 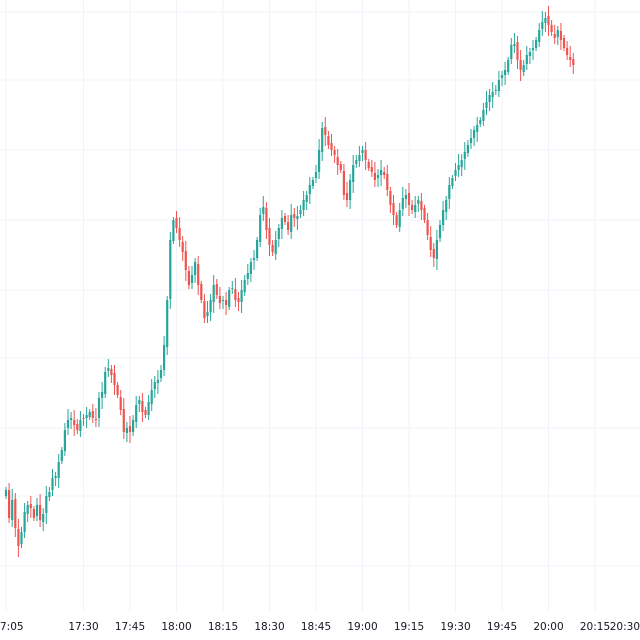 I want to click on x-axis-tick-label: 17:45, so click(x=130, y=627).